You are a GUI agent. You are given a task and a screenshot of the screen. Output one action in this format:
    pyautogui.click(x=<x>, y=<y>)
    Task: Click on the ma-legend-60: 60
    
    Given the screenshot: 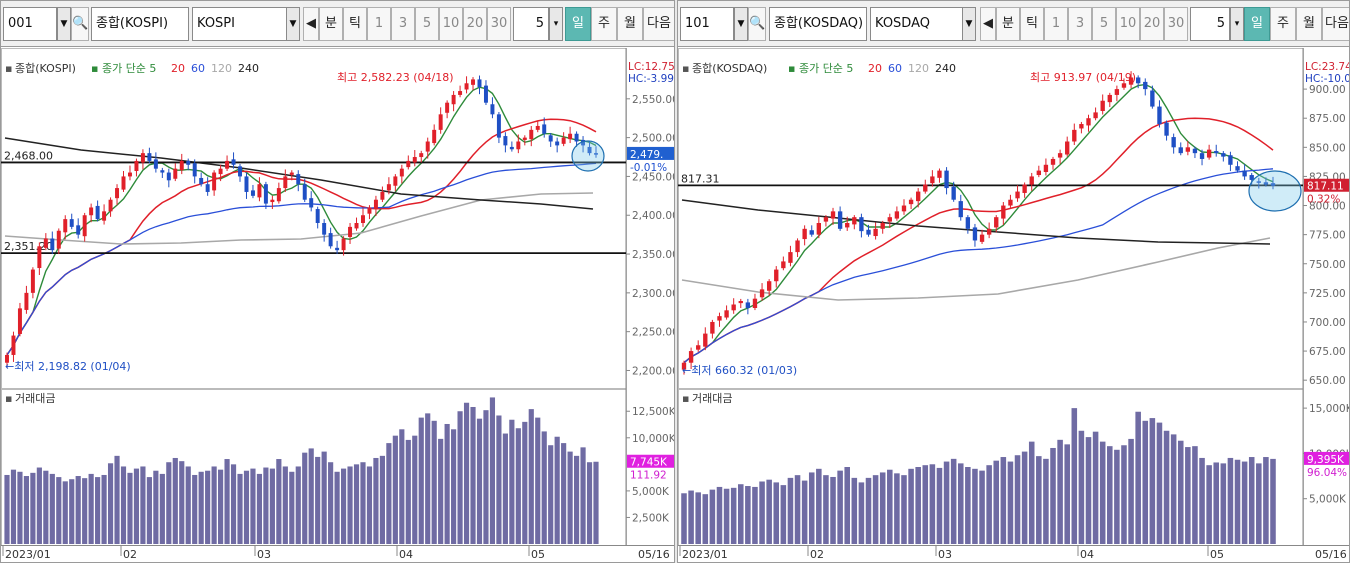 What is the action you would take?
    pyautogui.click(x=895, y=68)
    